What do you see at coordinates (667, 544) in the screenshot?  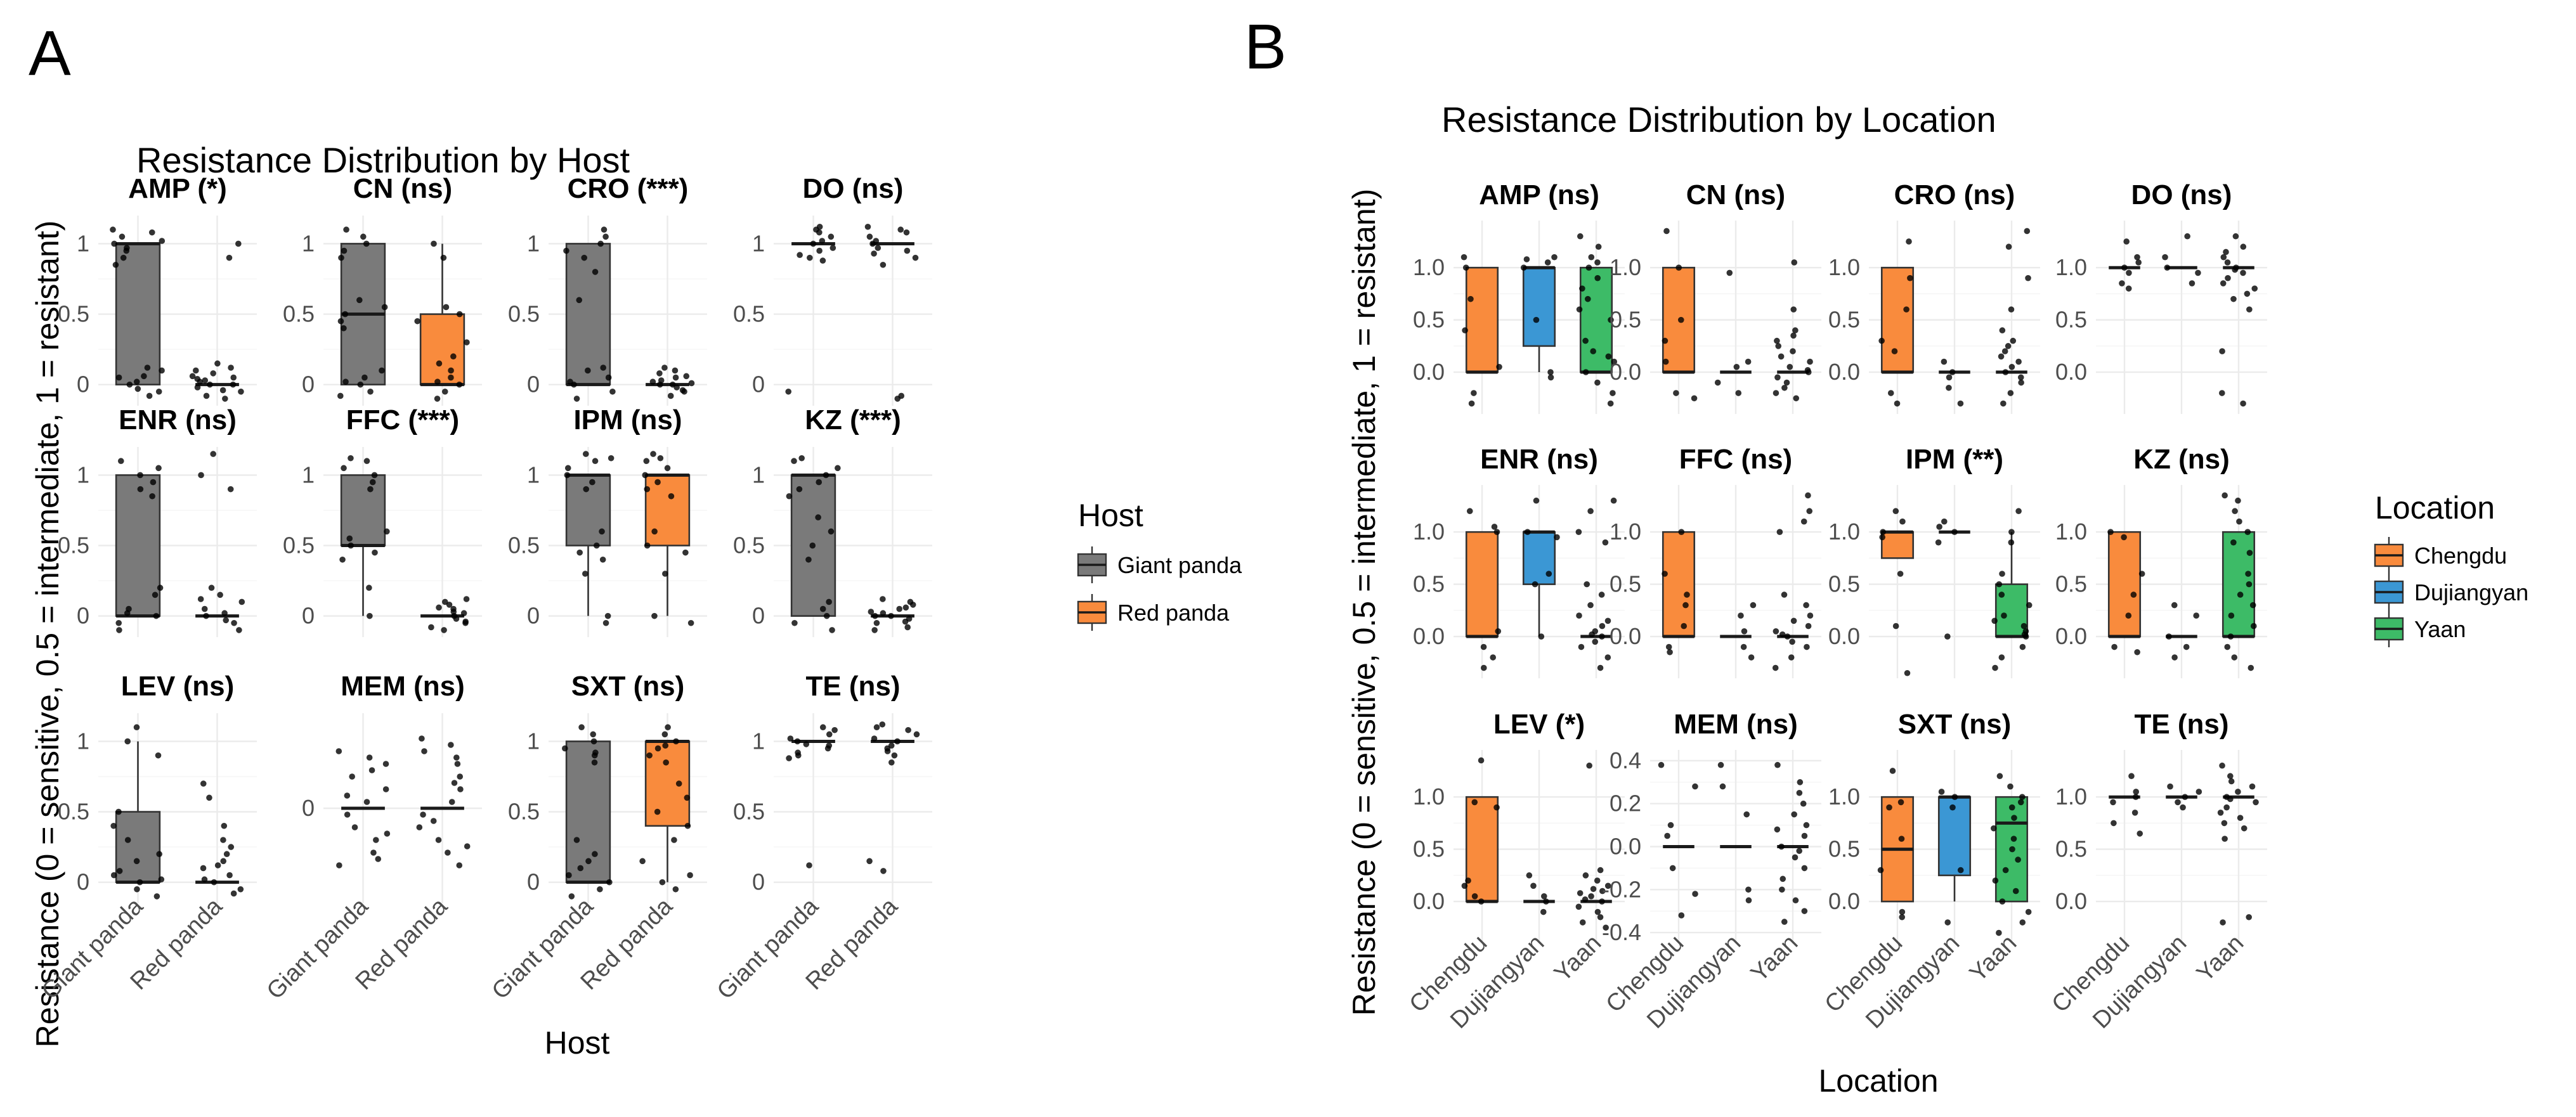 I see `box-red-panda` at bounding box center [667, 544].